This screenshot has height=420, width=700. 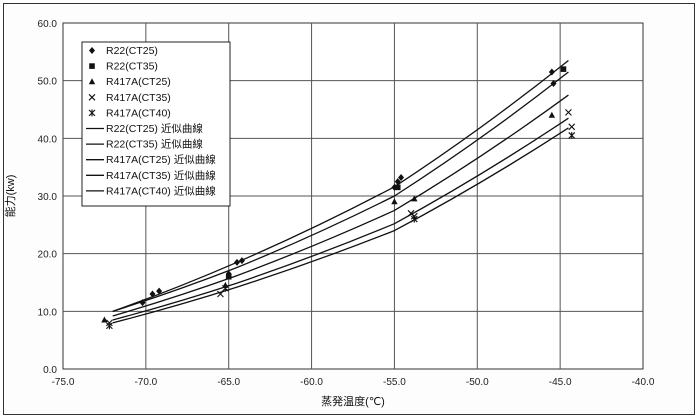 I want to click on y-tick-labels: 0.0 10.0 20.0 30.0 40.0 50.0 60.0, so click(x=48, y=197).